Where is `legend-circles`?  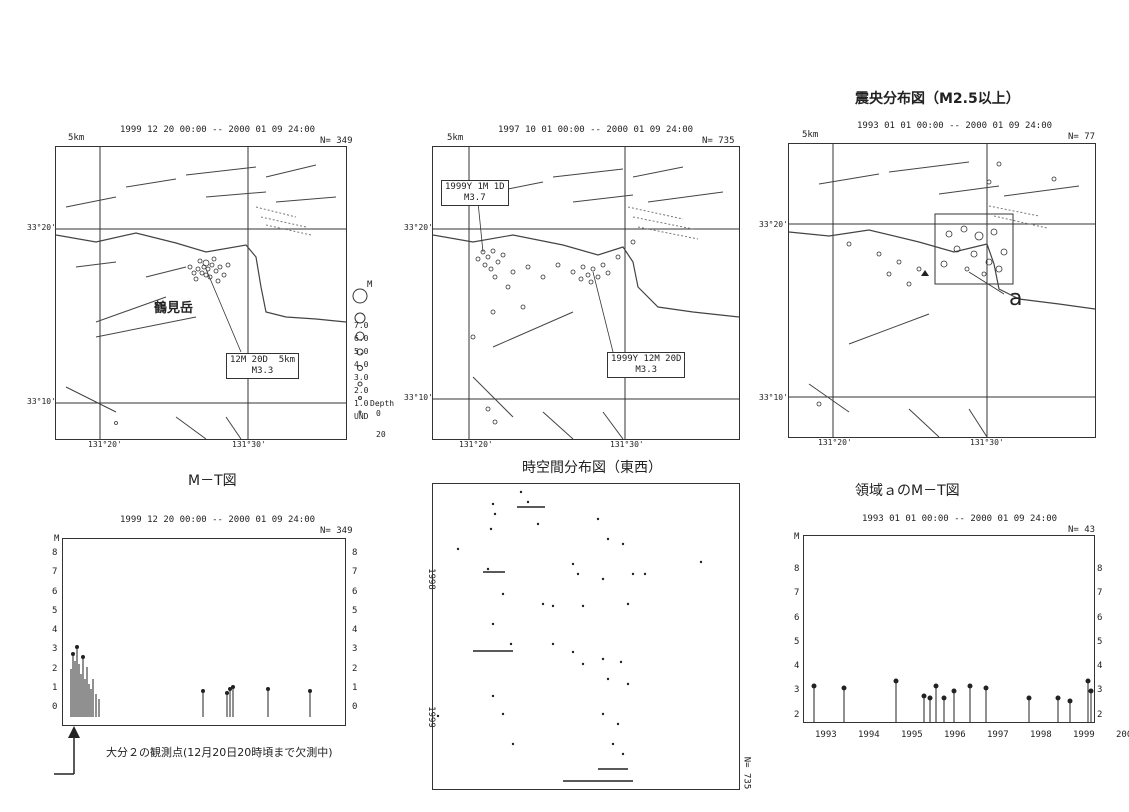 legend-circles is located at coordinates (360, 351).